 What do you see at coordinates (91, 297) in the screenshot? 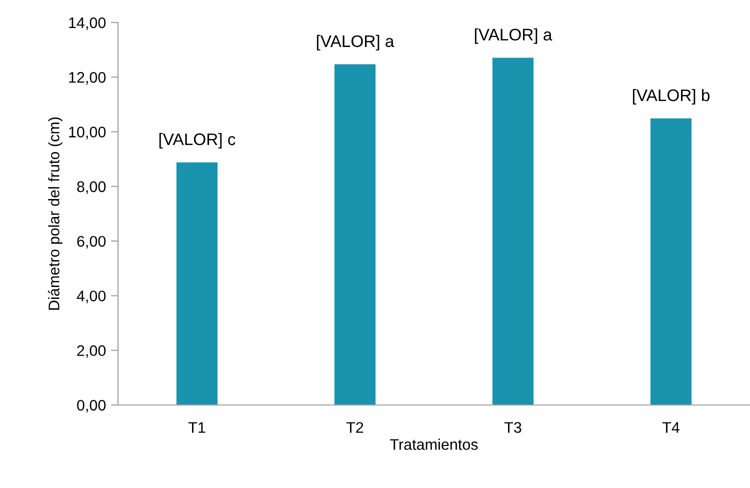
I see `y-tick-label: 4,00` at bounding box center [91, 297].